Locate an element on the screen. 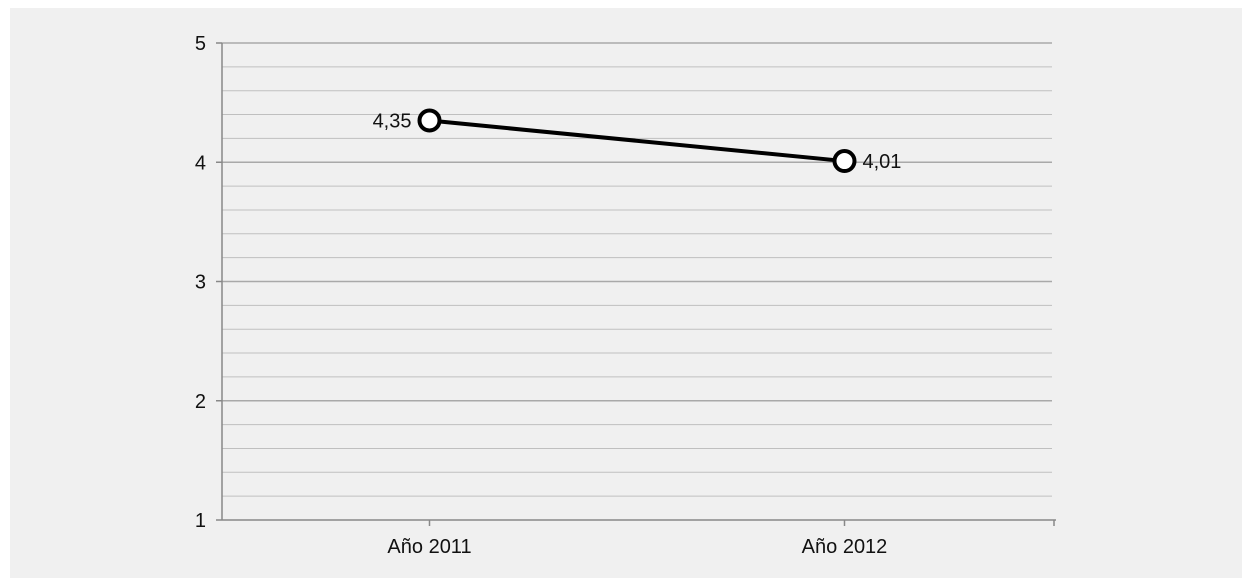  y-tick-label: 1 is located at coordinates (200, 521).